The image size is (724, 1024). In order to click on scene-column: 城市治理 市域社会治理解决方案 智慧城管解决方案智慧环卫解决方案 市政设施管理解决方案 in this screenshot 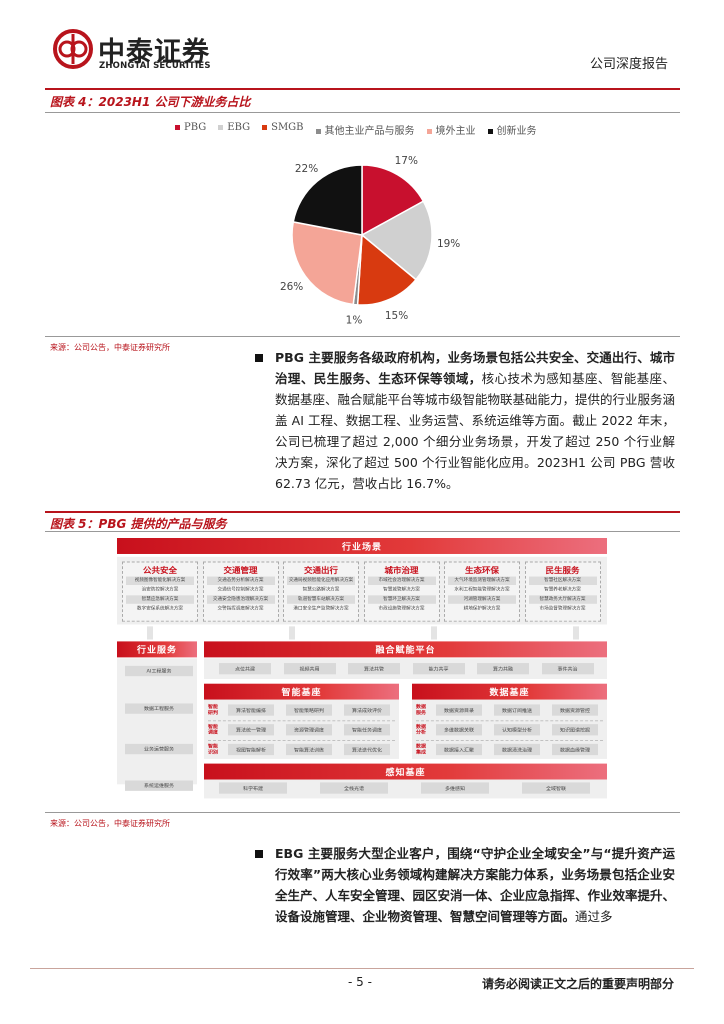, I will do `click(401, 591)`.